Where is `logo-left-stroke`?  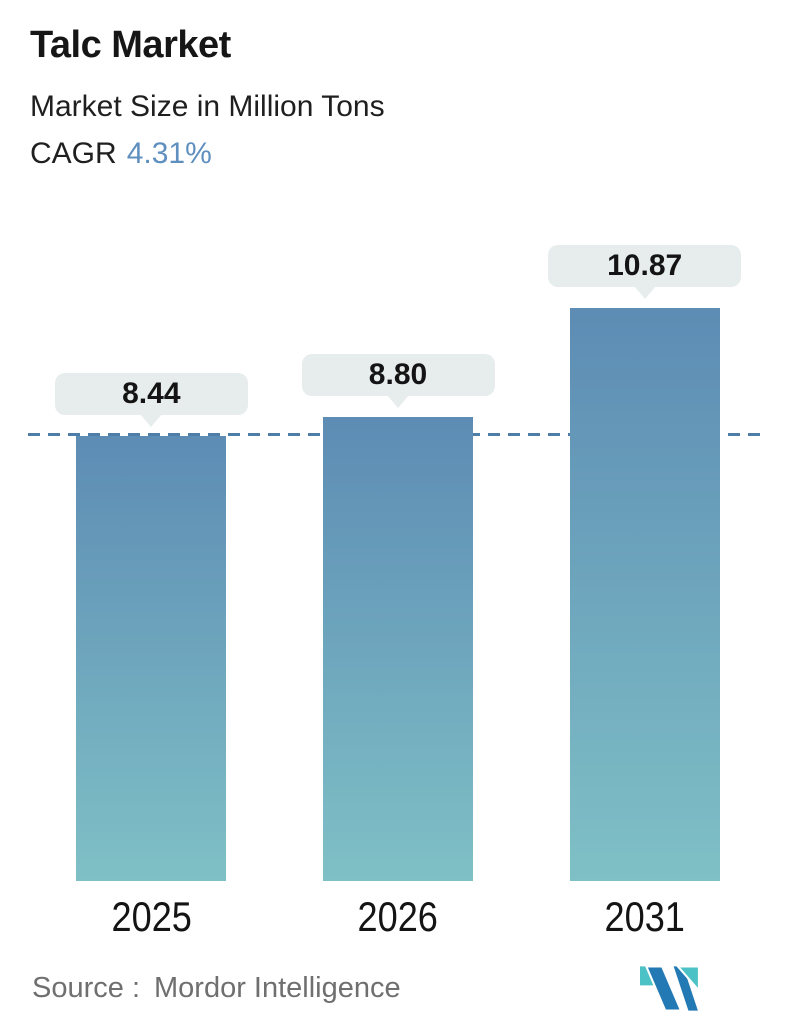
logo-left-stroke is located at coordinates (663, 988).